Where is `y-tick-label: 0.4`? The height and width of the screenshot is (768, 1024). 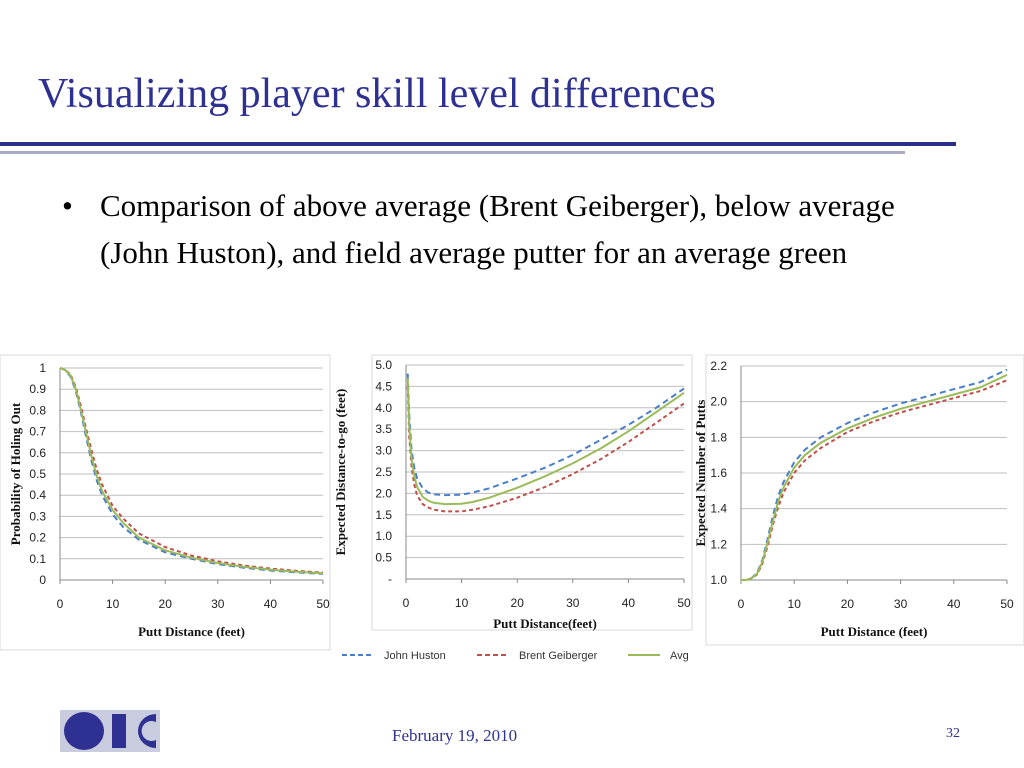
y-tick-label: 0.4 is located at coordinates (37, 495).